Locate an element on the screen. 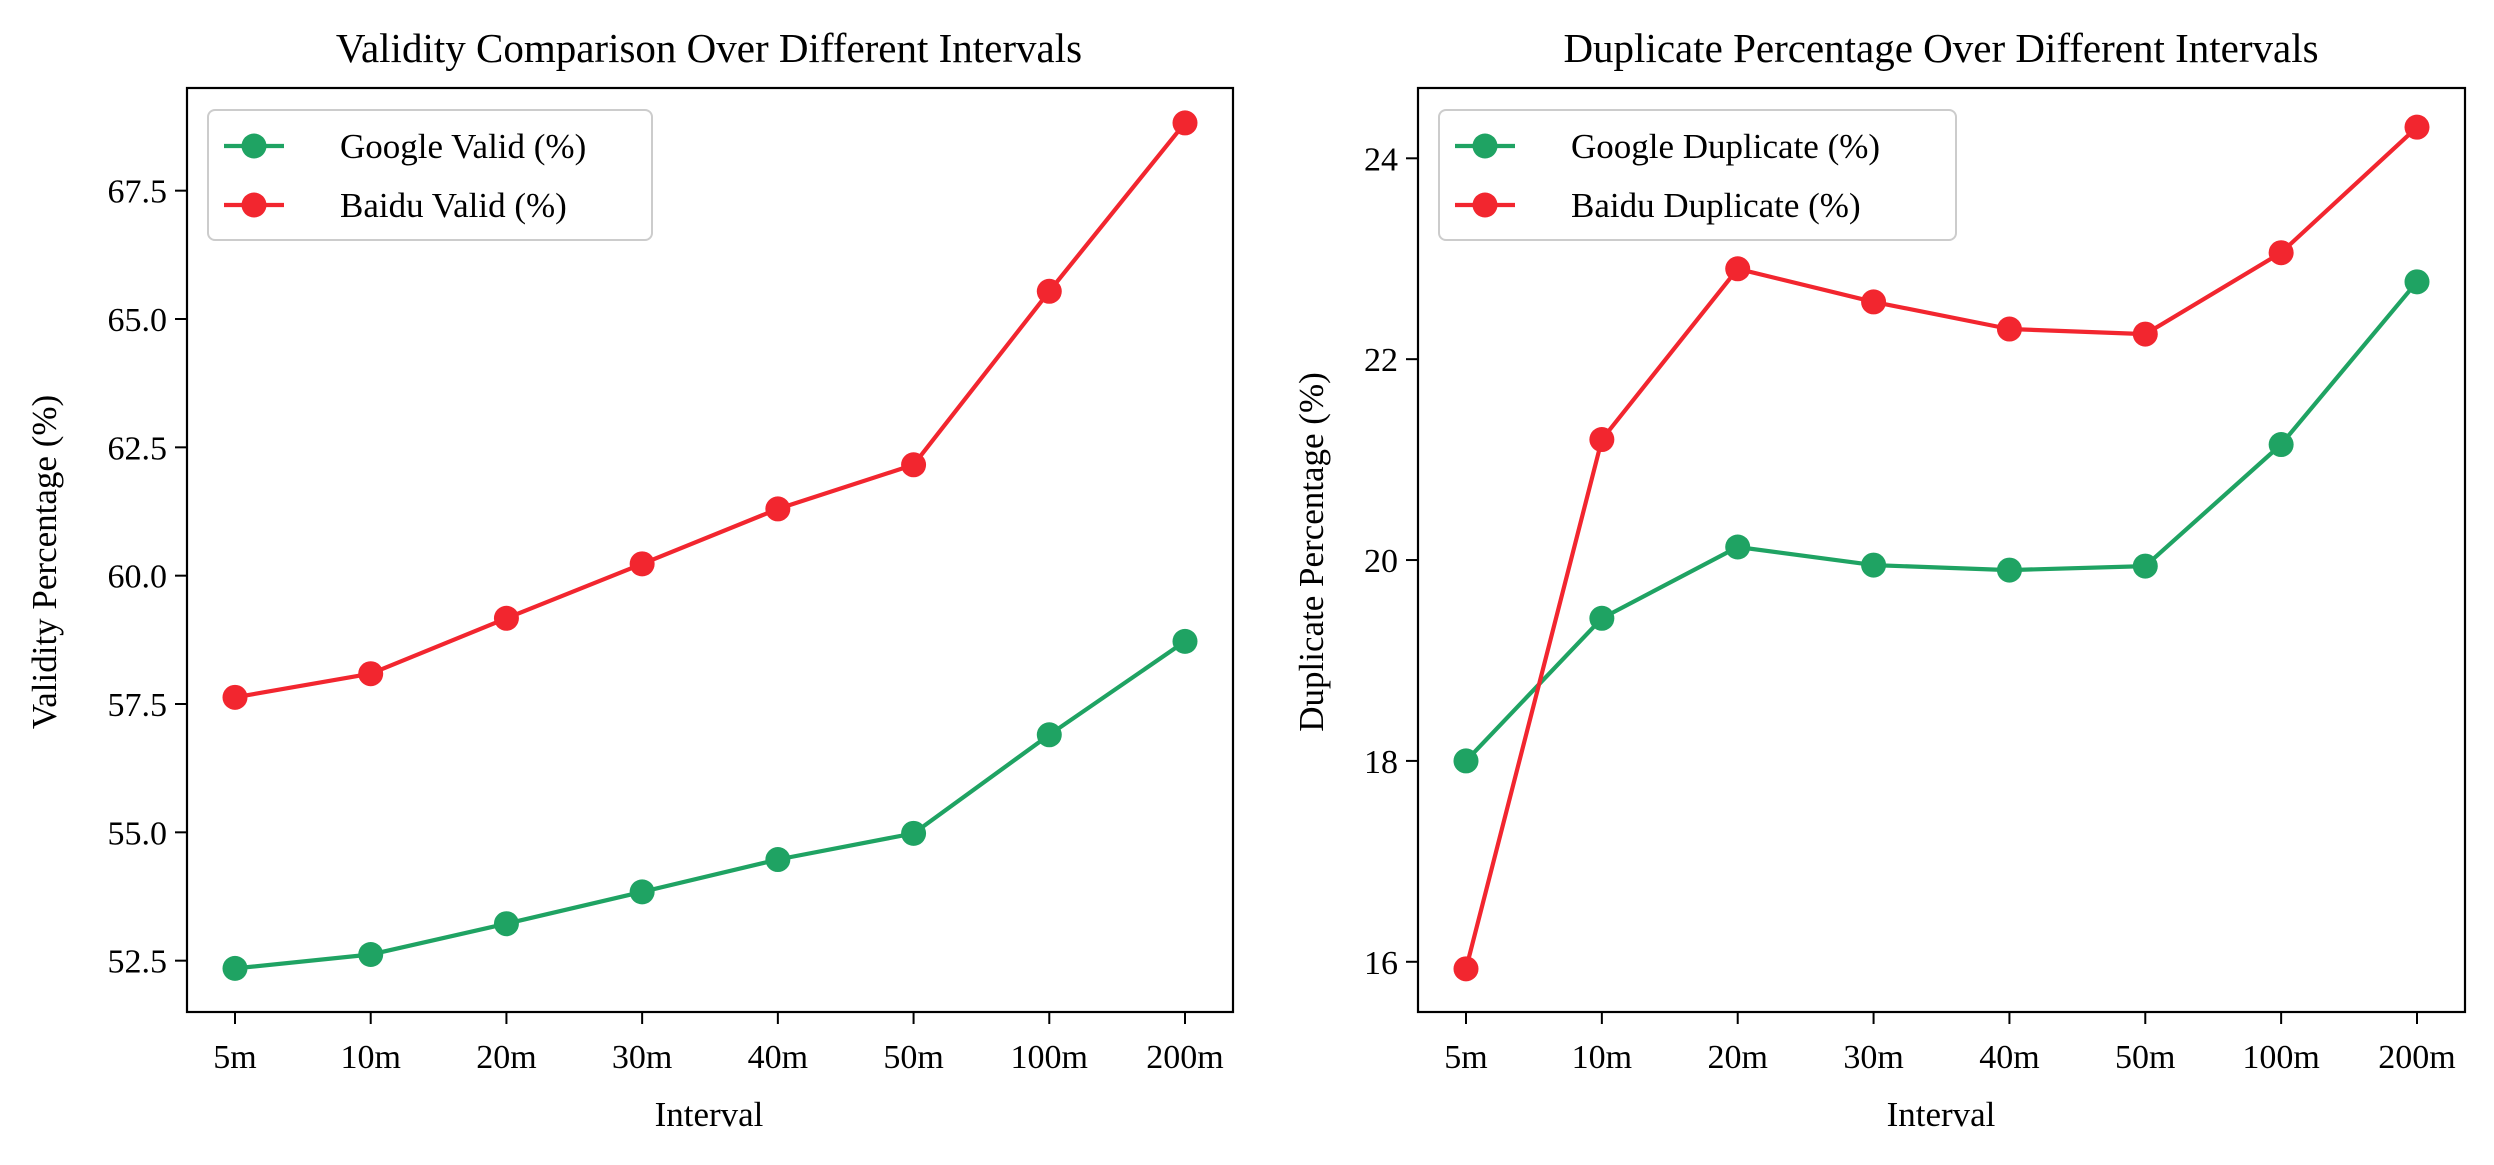 The width and height of the screenshot is (2494, 1165). y-tick-label: 62.5 is located at coordinates (138, 448).